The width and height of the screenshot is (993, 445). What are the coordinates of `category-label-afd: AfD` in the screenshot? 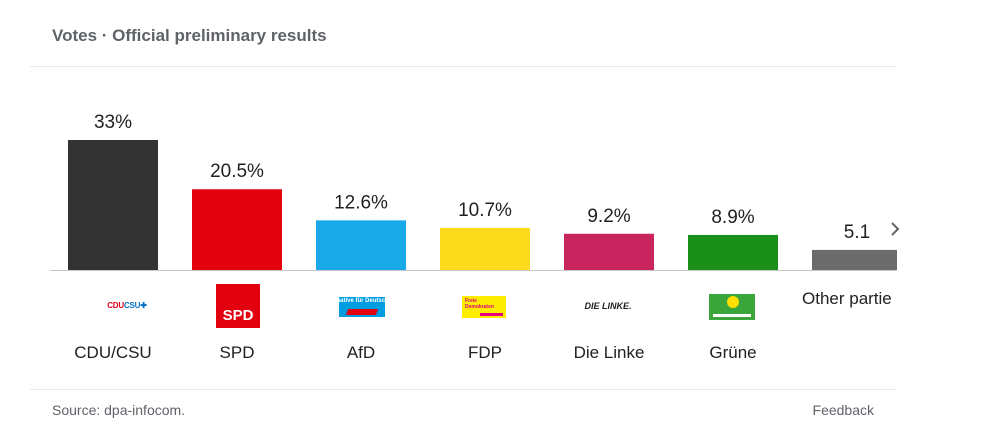 It's located at (361, 352).